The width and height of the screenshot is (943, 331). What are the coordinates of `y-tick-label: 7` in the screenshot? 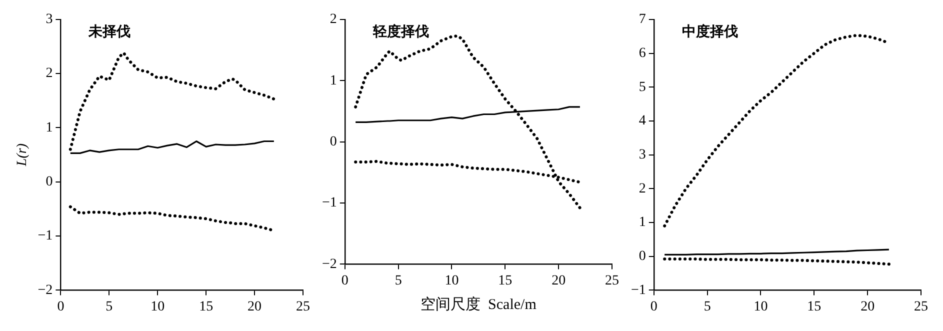 It's located at (642, 20).